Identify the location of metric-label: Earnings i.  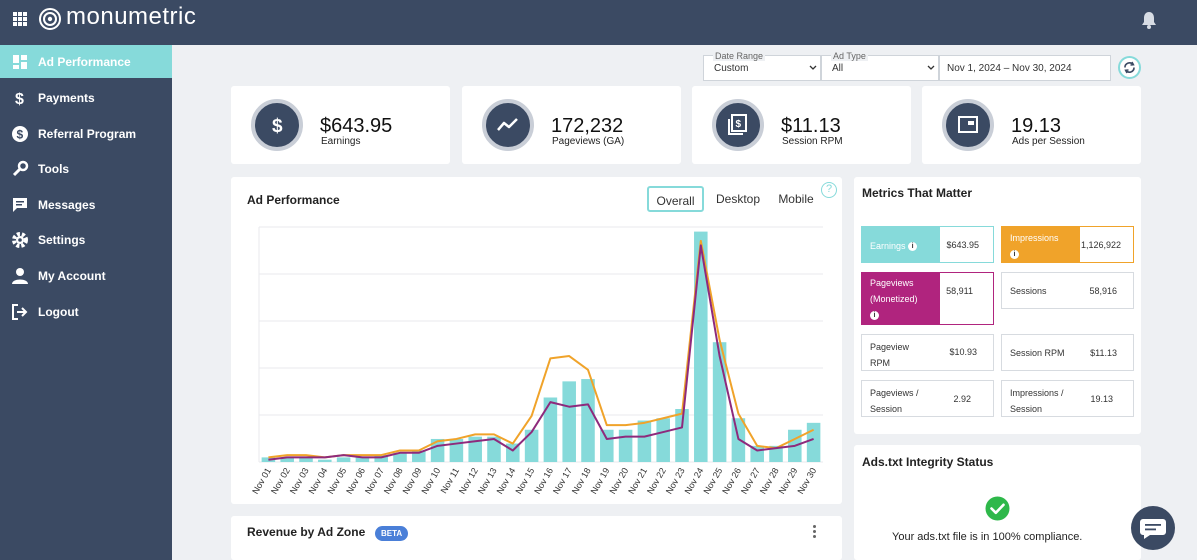
(908, 246).